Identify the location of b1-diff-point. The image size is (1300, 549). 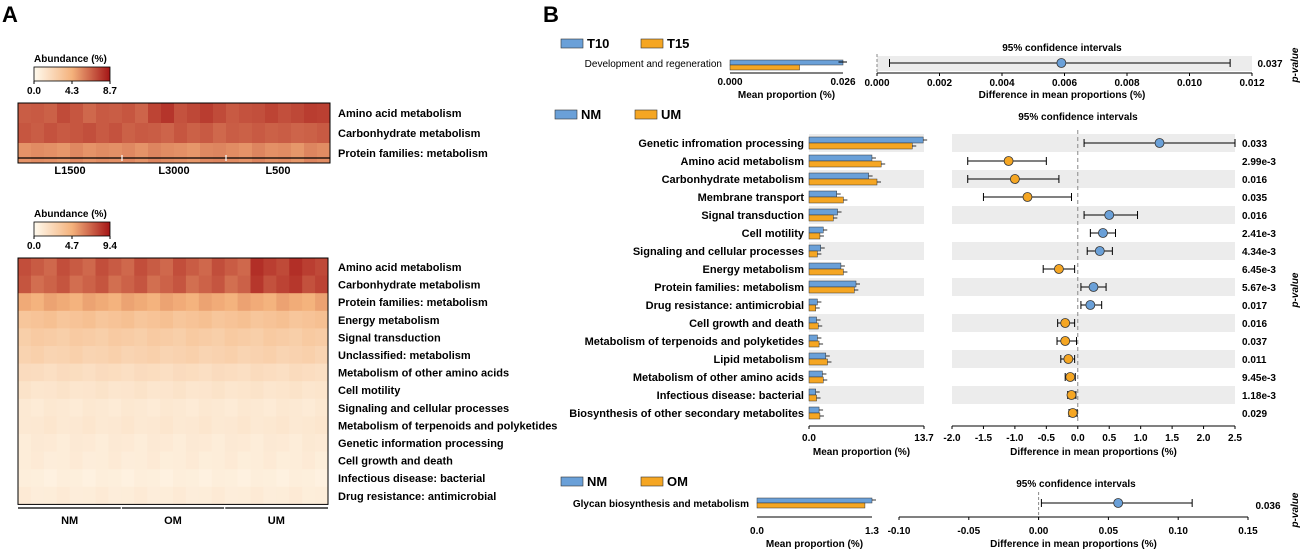
(1061, 63).